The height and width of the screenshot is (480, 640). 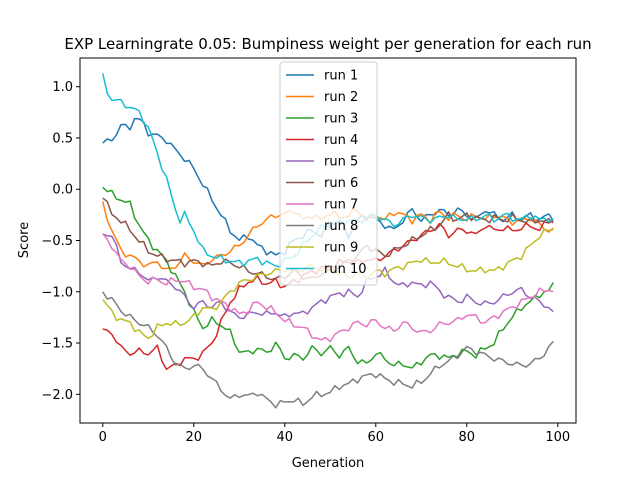 What do you see at coordinates (341, 226) in the screenshot?
I see `legend-entry: run 8` at bounding box center [341, 226].